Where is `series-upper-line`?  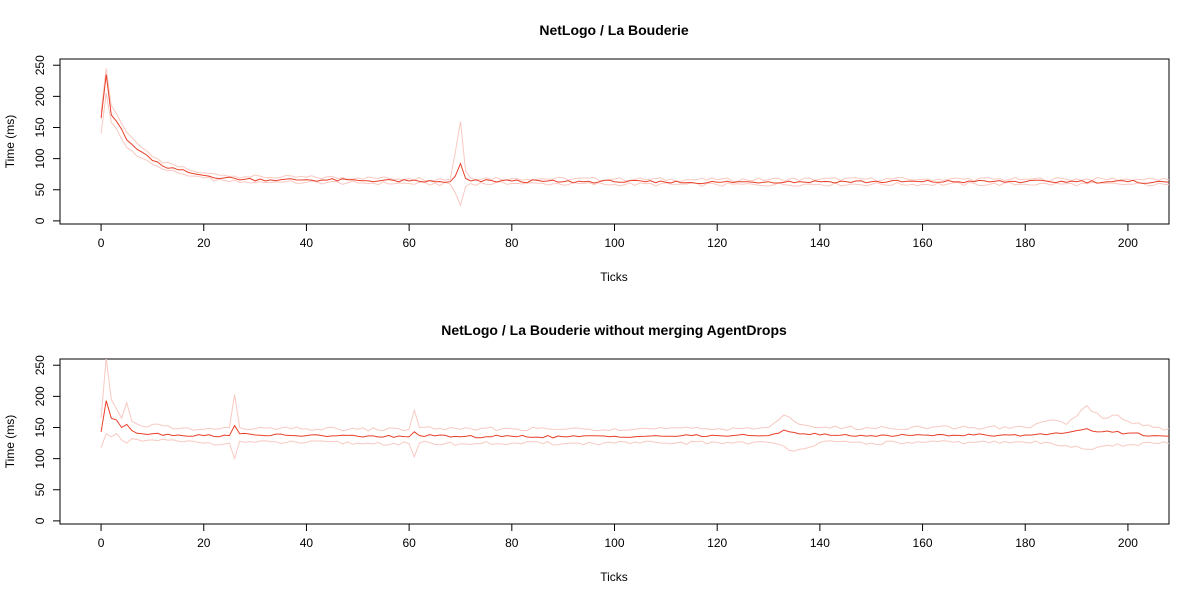 series-upper-line is located at coordinates (634, 395).